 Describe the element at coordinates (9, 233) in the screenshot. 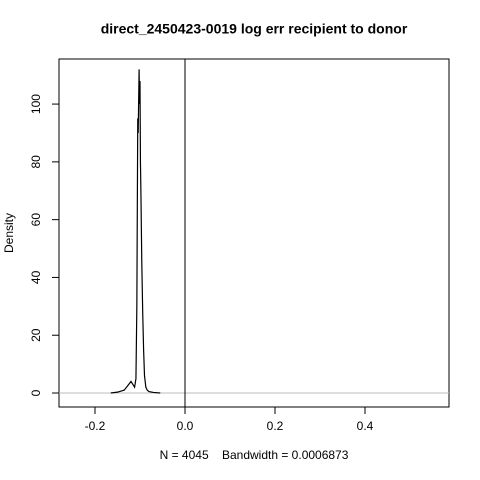

I see `y-axis-label: Density` at that location.